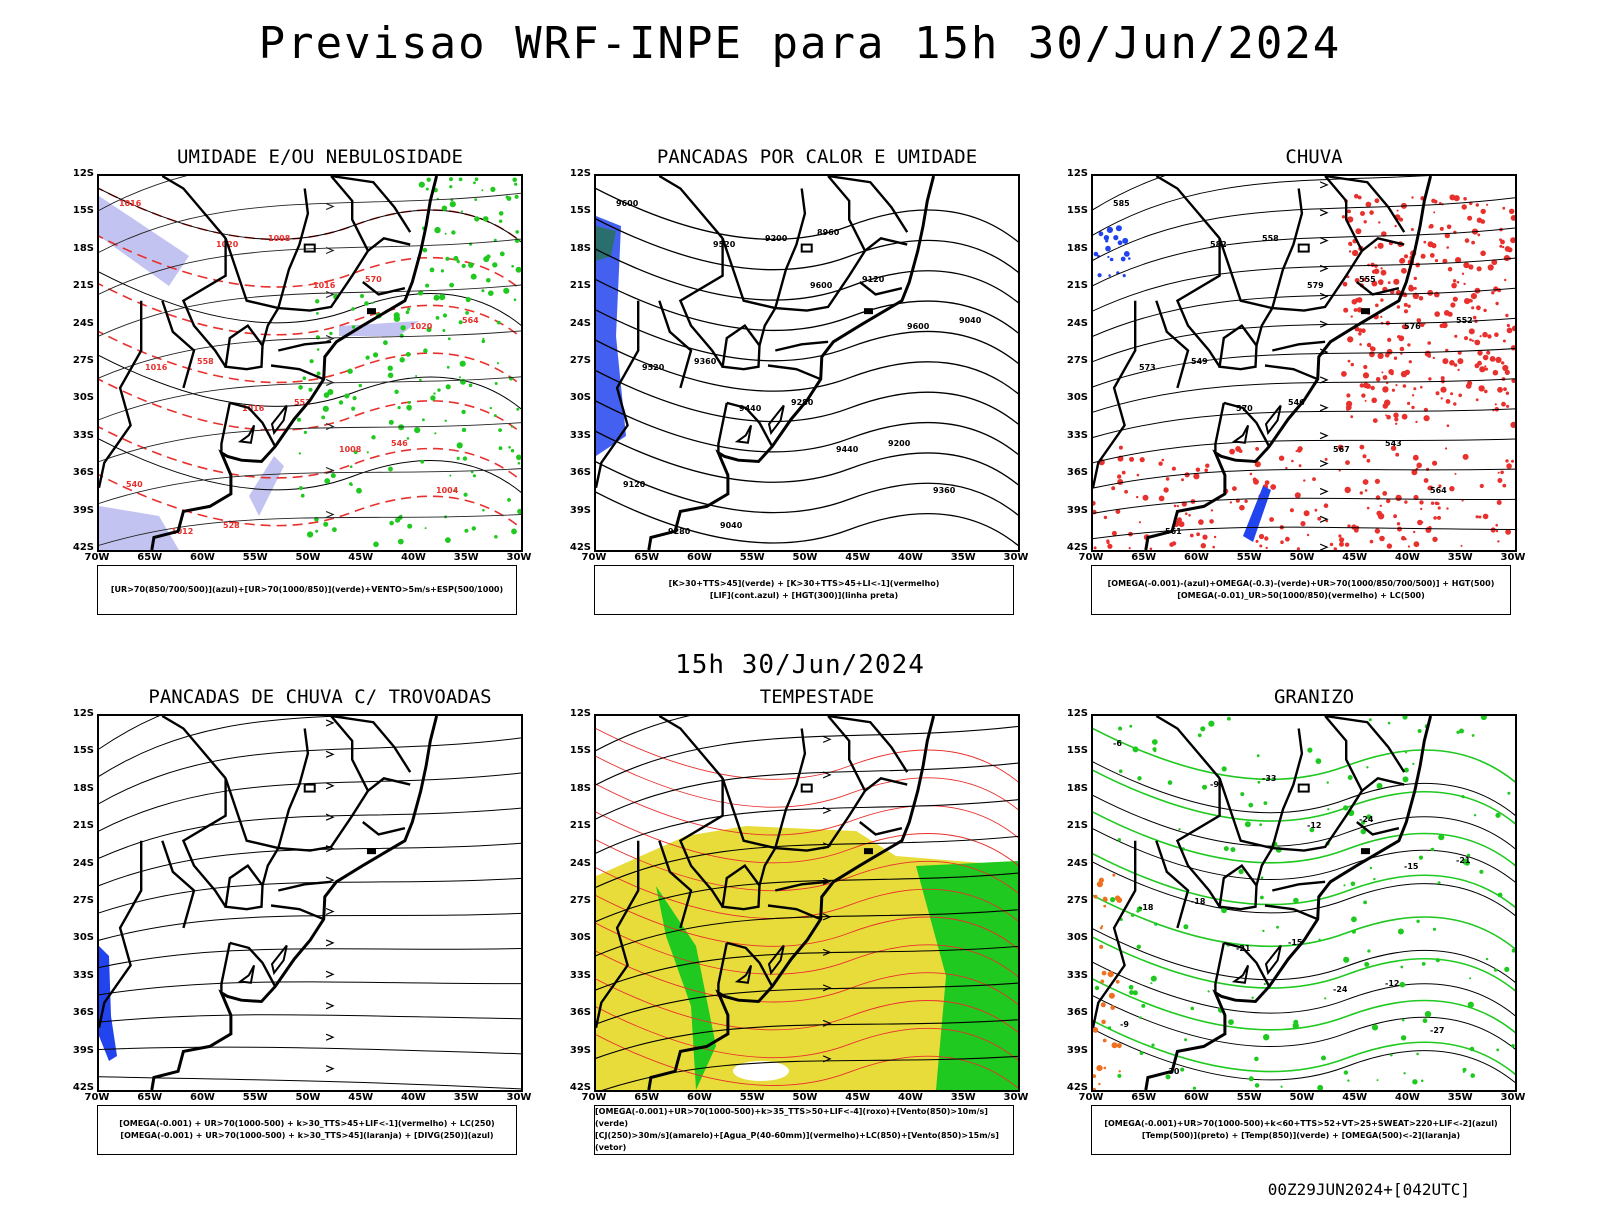 The image size is (1600, 1206). What do you see at coordinates (83, 1013) in the screenshot?
I see `latitude-tick-label: 36S` at bounding box center [83, 1013].